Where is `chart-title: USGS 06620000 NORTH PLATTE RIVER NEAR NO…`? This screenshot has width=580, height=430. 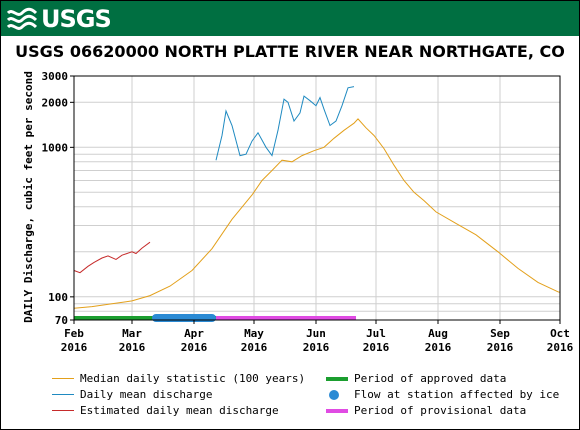 chart-title: USGS 06620000 NORTH PLATTE RIVER NEAR NO… is located at coordinates (290, 51).